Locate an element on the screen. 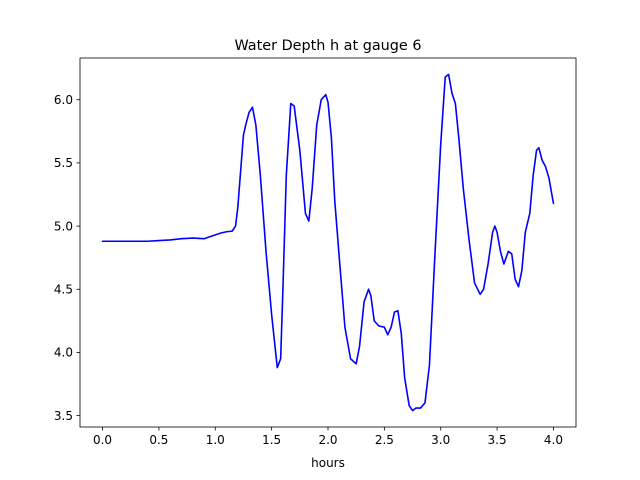  y-tick-label: 4.0 is located at coordinates (63, 353).